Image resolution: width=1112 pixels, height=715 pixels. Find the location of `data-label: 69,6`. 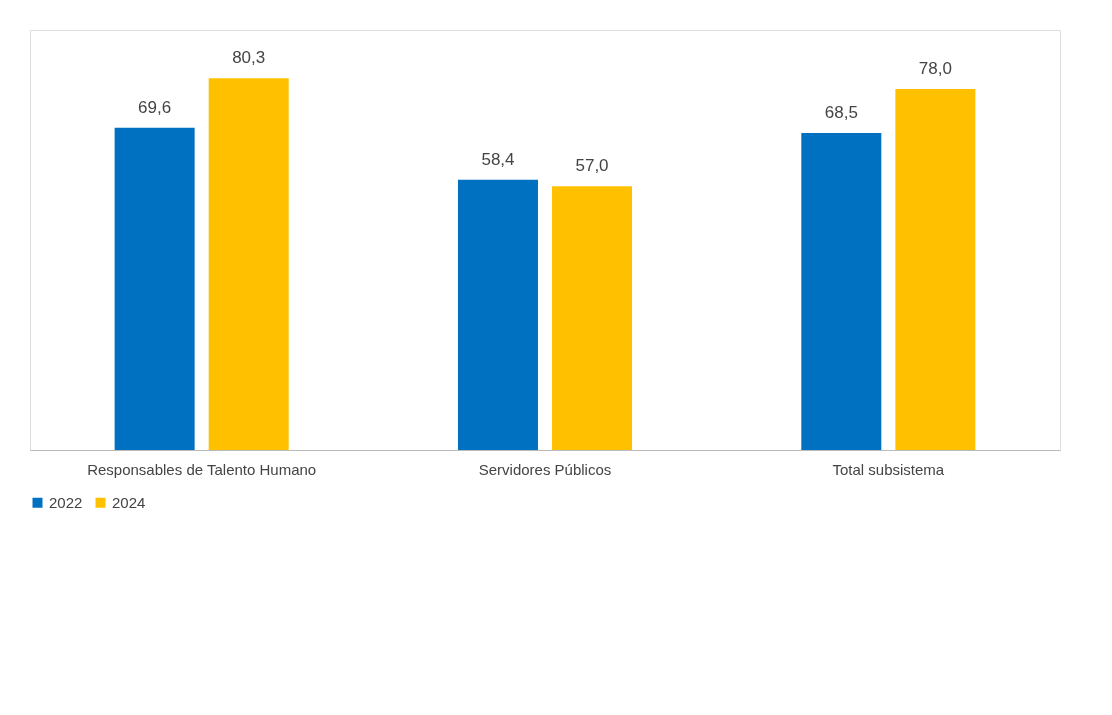

data-label: 69,6 is located at coordinates (155, 107).